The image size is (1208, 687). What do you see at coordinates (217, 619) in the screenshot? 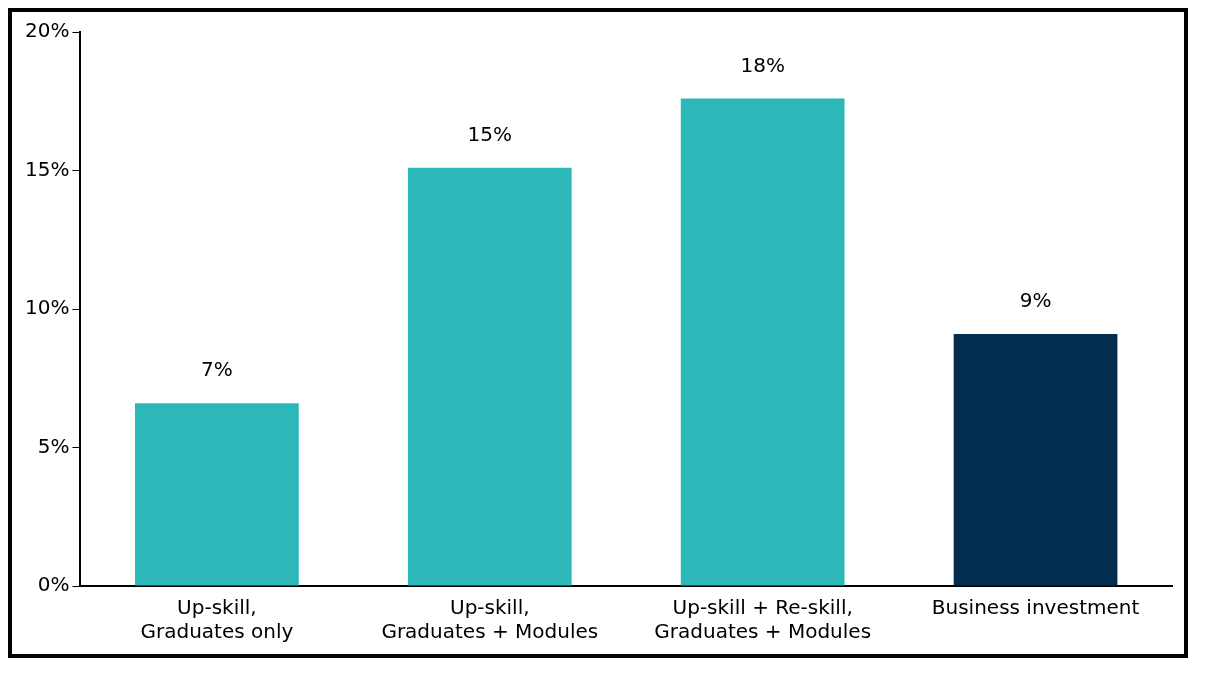
I see `x-tick-label: Up-skill, Graduates only` at bounding box center [217, 619].